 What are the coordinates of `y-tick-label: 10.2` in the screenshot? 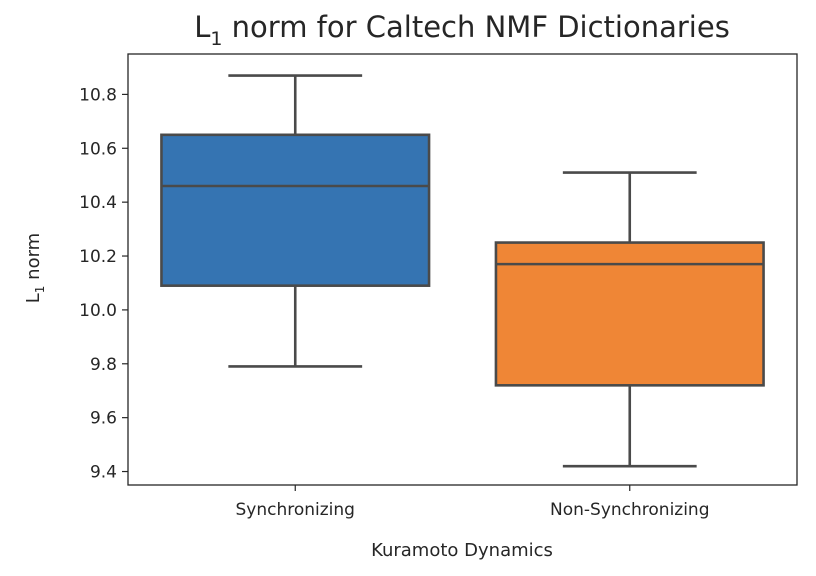 It's located at (98, 257).